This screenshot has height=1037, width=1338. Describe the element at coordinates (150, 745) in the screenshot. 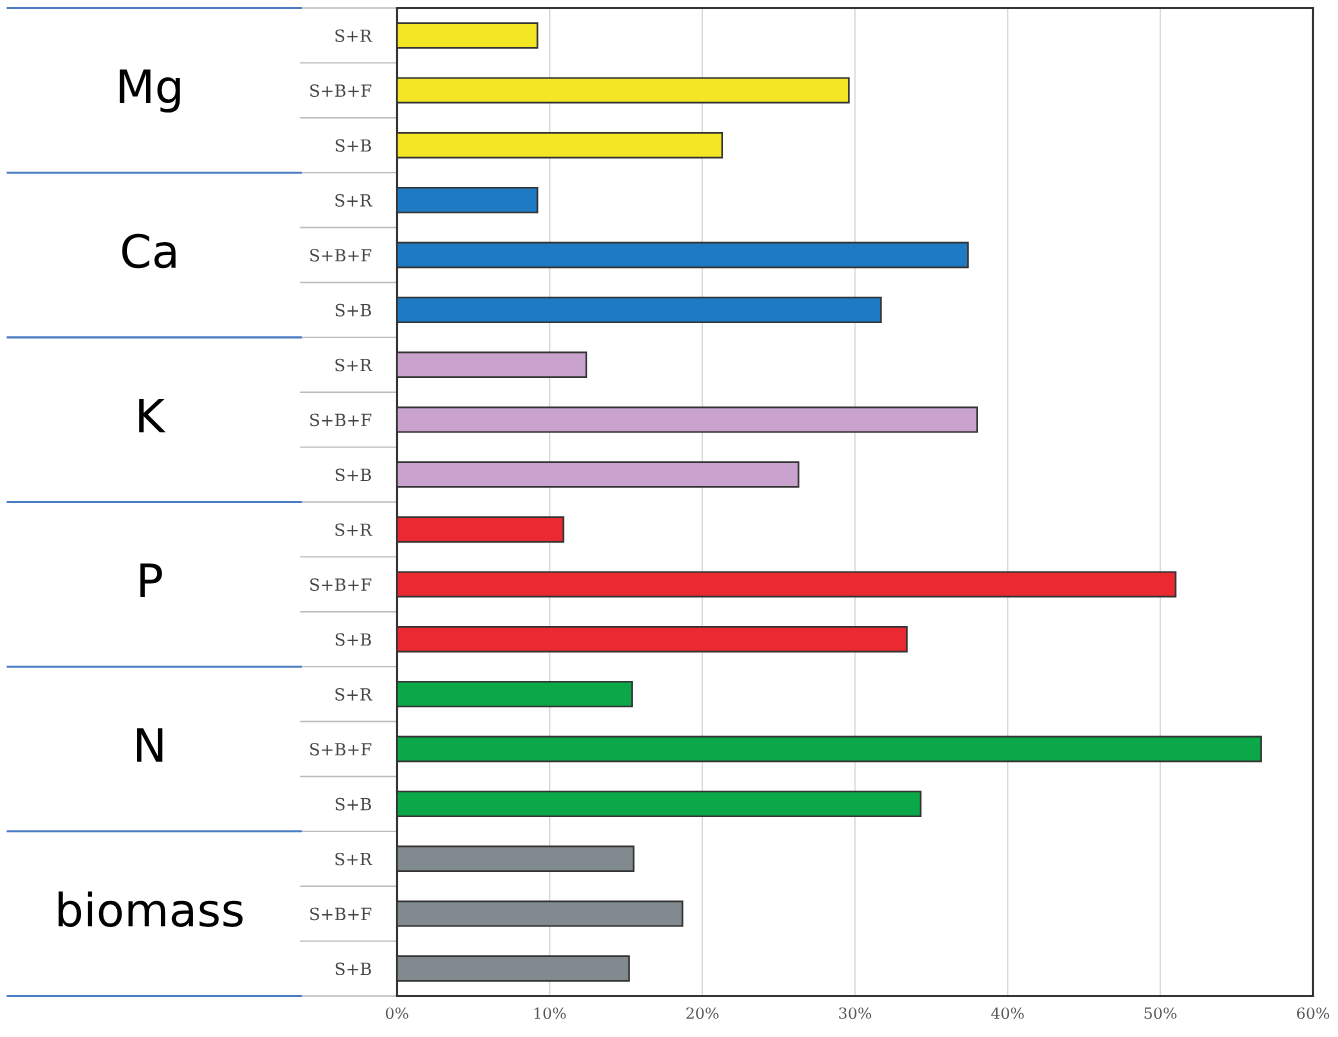

I see `text: N` at that location.